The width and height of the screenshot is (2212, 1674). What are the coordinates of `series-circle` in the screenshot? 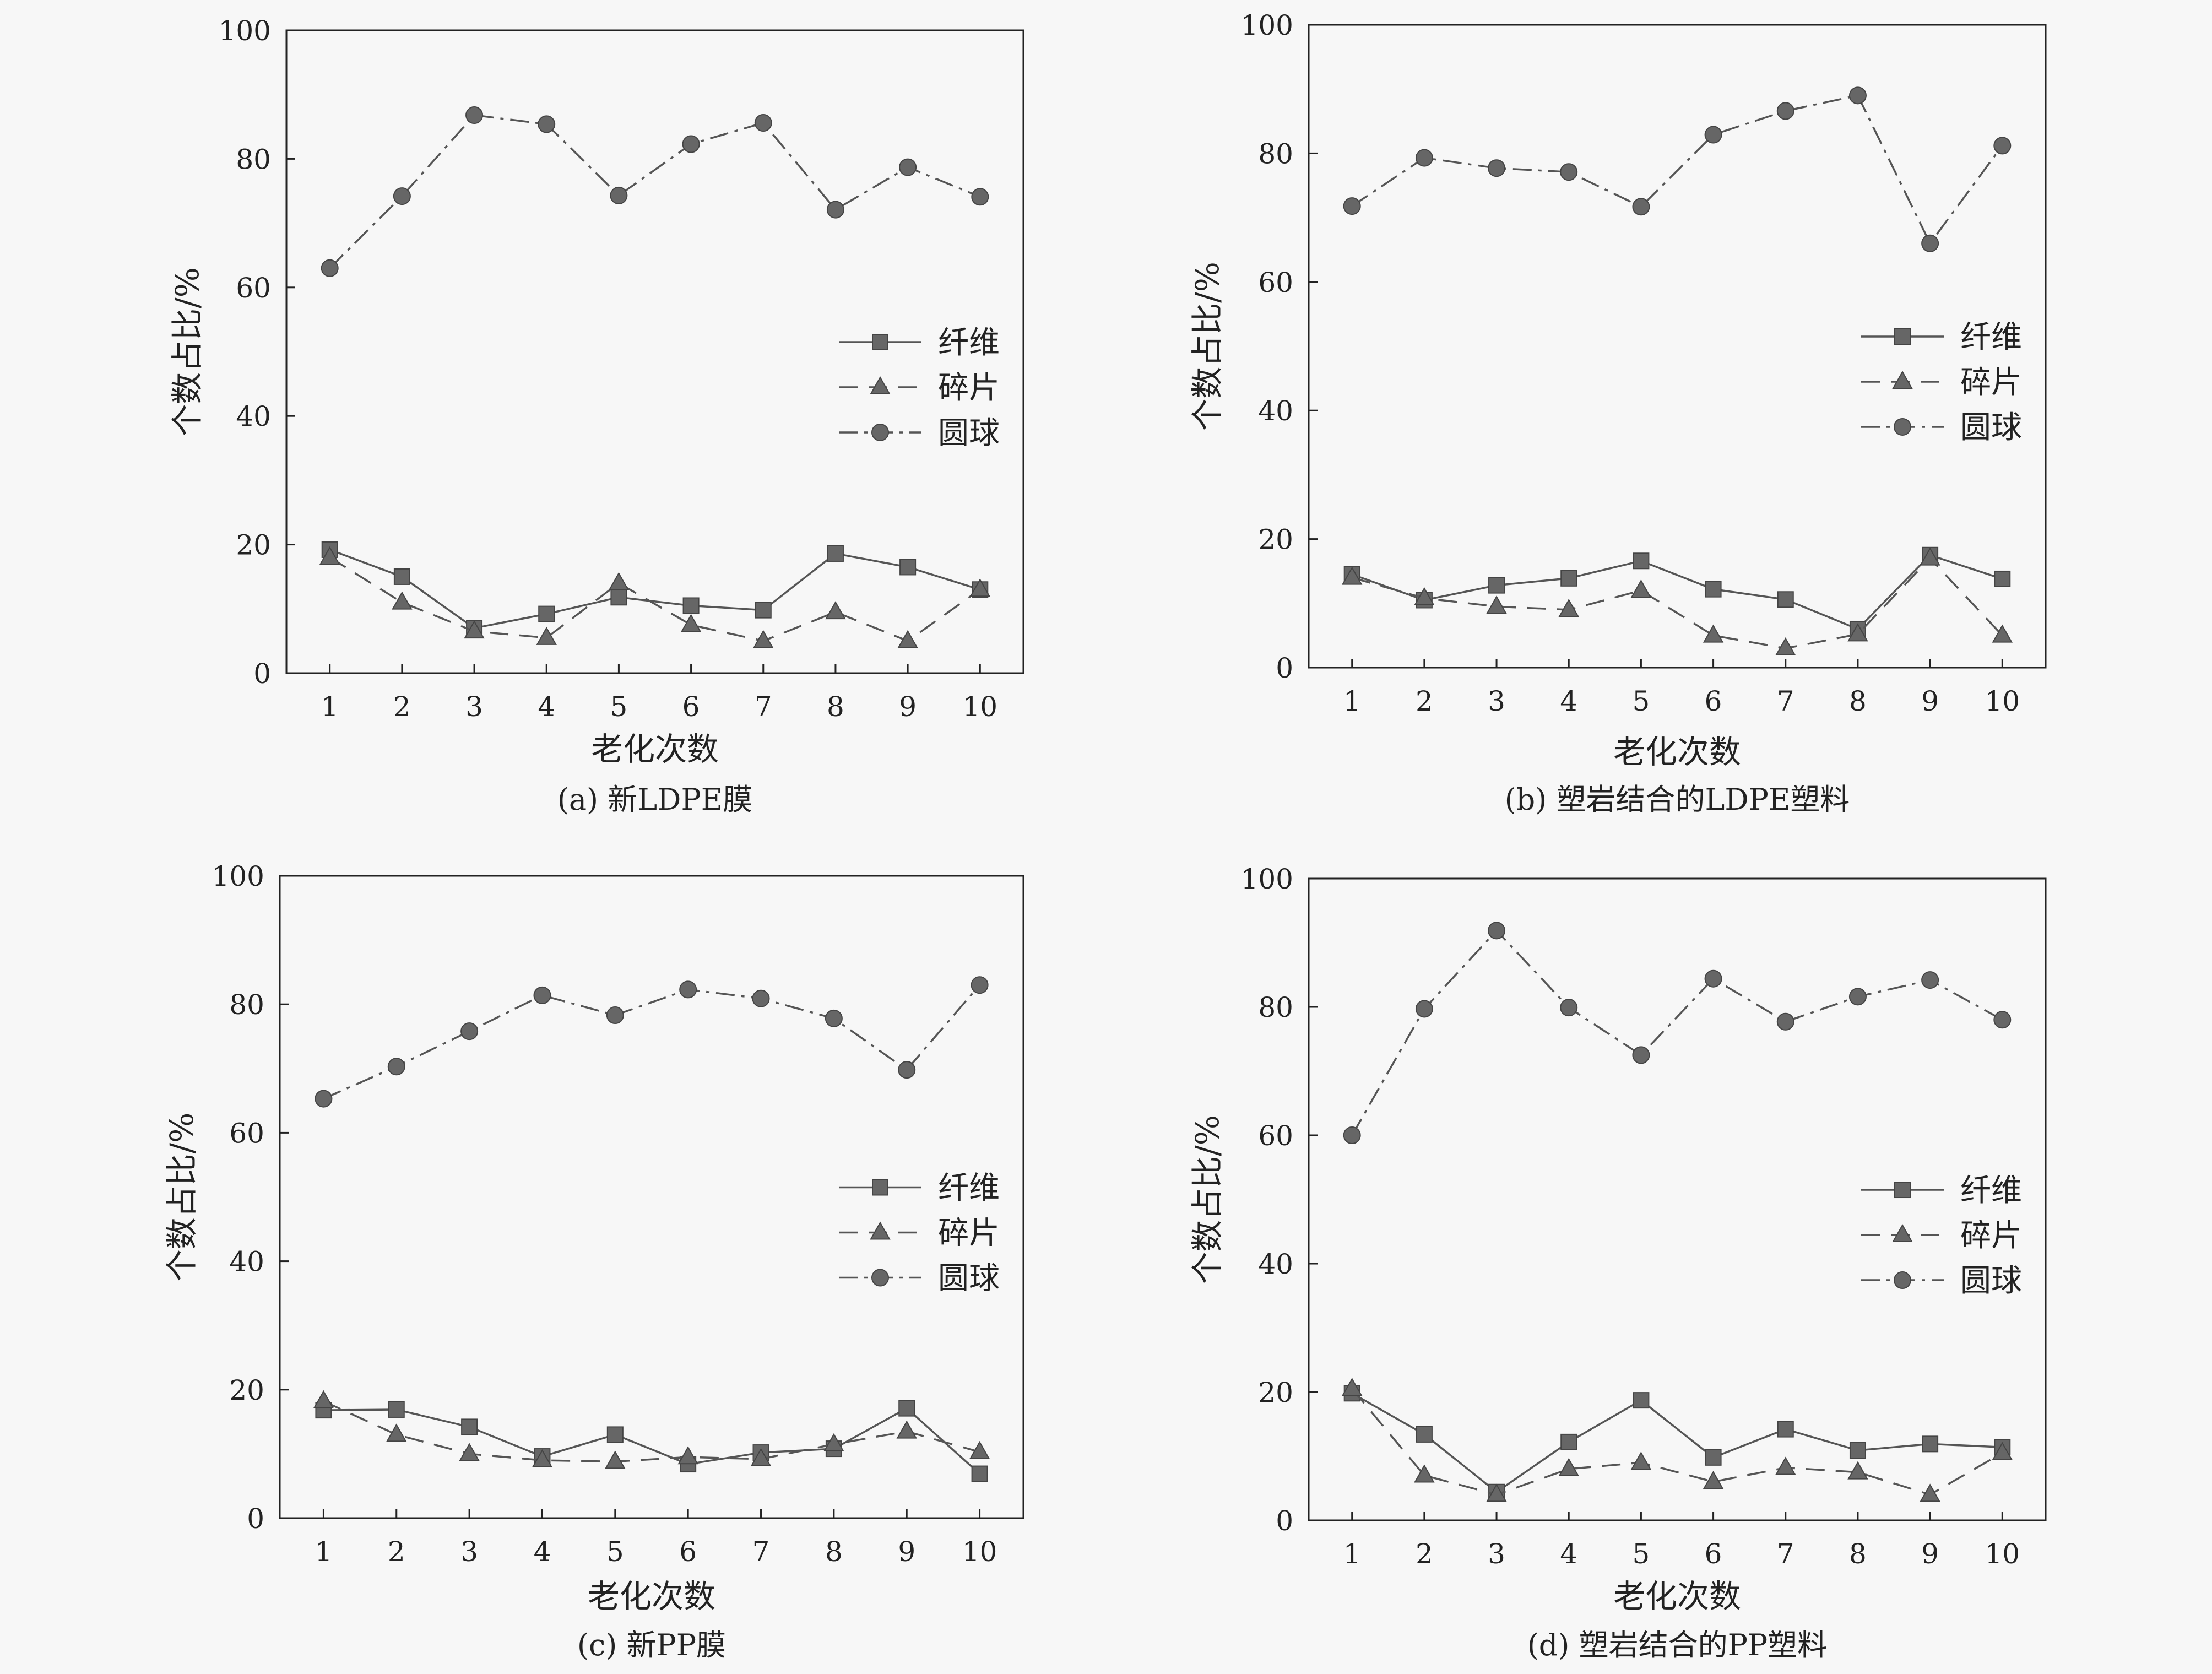 It's located at (655, 191).